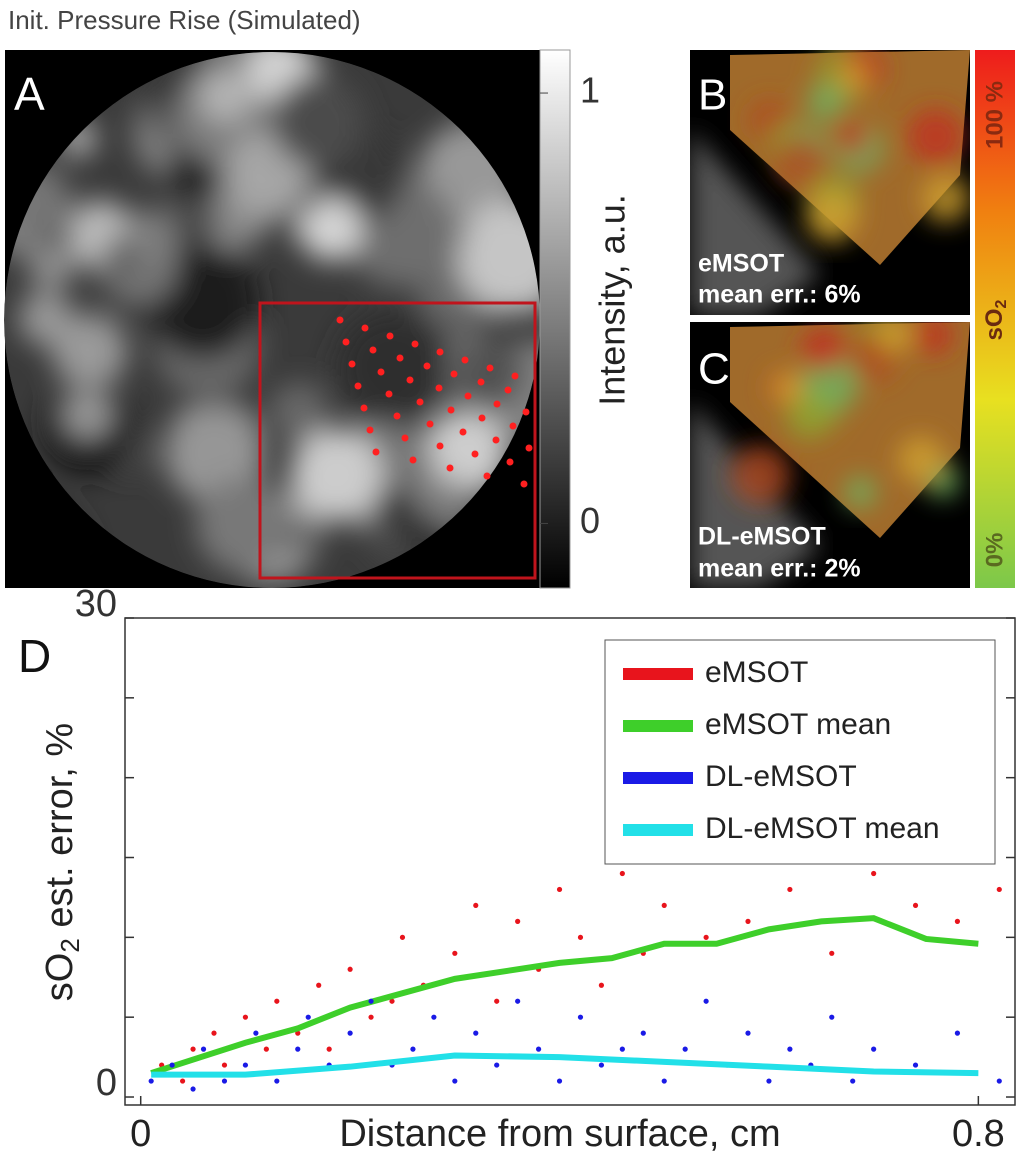 Image resolution: width=1018 pixels, height=1161 pixels. What do you see at coordinates (995, 319) in the screenshot?
I see `colorbar-label: sO2` at bounding box center [995, 319].